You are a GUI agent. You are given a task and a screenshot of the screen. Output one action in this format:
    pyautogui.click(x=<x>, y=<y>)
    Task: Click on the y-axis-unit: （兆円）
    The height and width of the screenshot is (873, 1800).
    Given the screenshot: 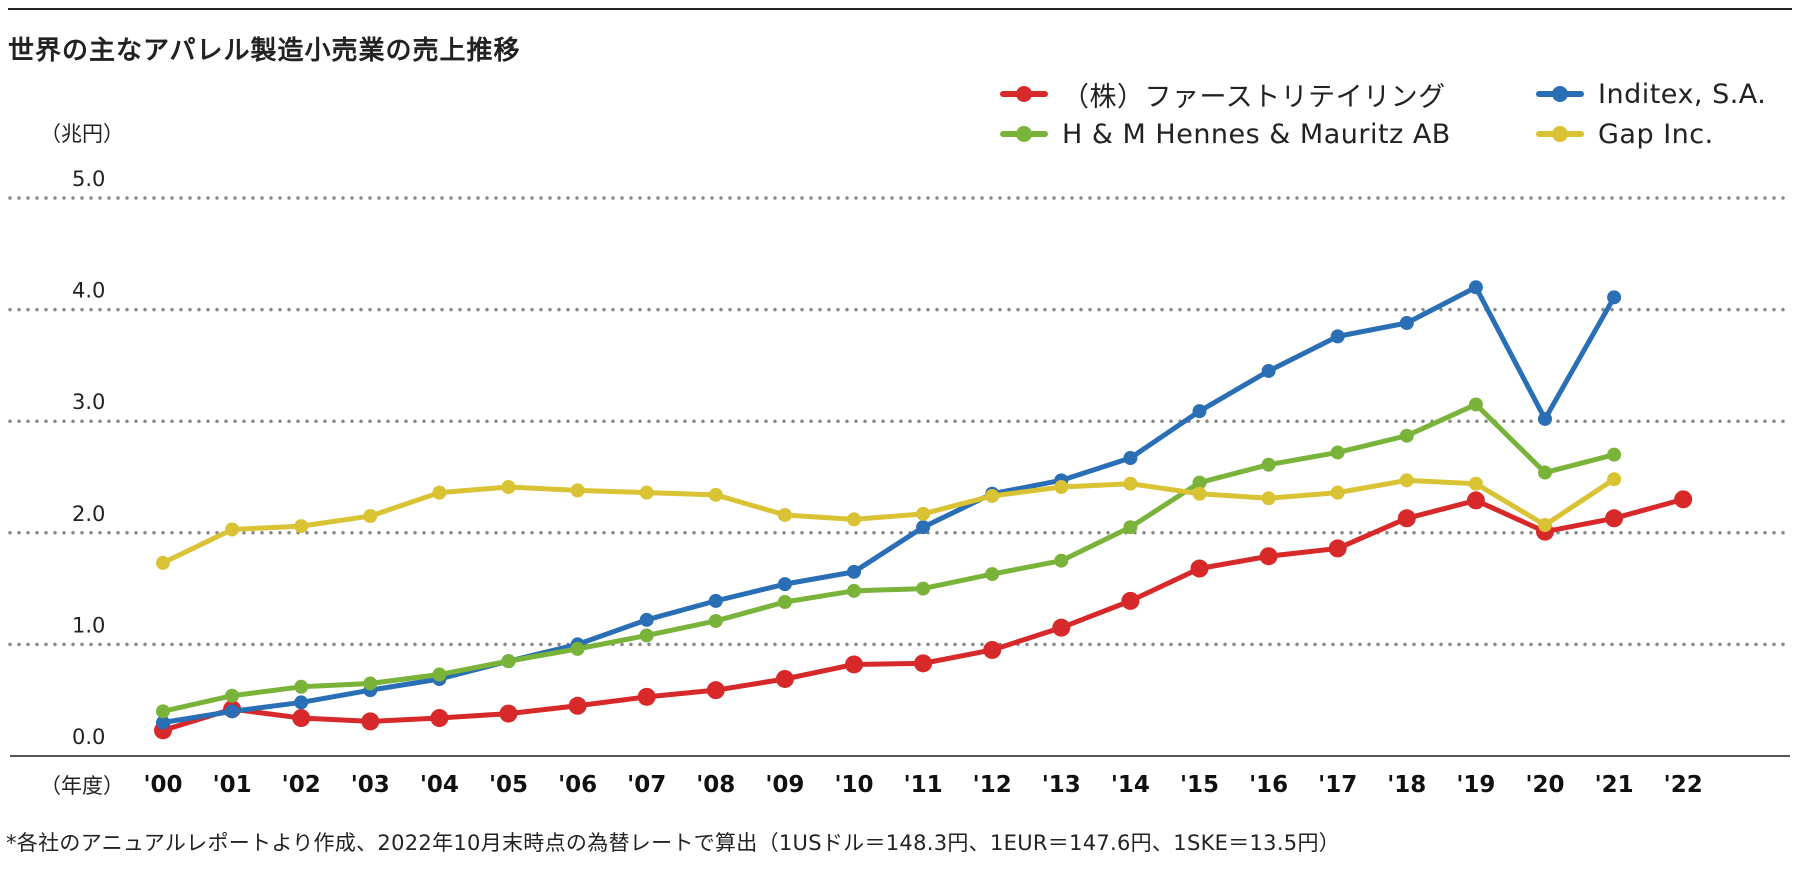 What is the action you would take?
    pyautogui.click(x=82, y=134)
    